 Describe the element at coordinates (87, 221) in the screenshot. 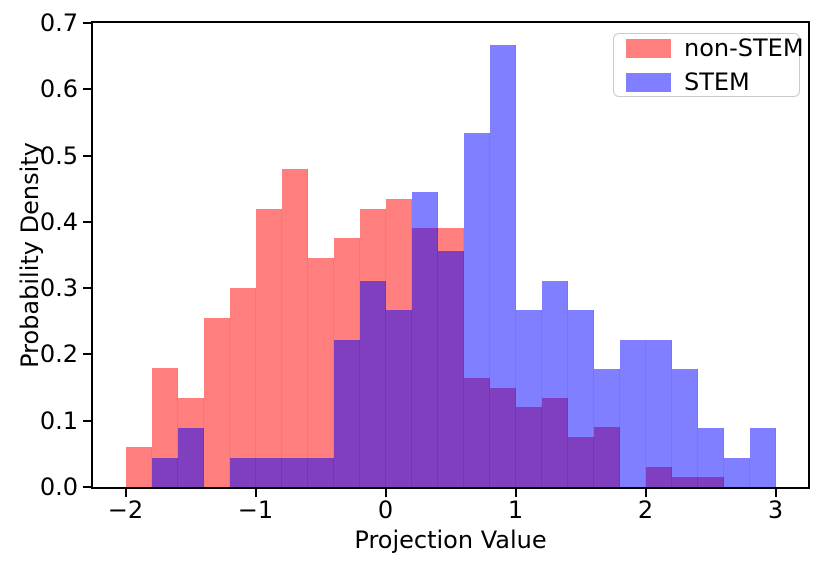

I see `y-tick-0.4` at that location.